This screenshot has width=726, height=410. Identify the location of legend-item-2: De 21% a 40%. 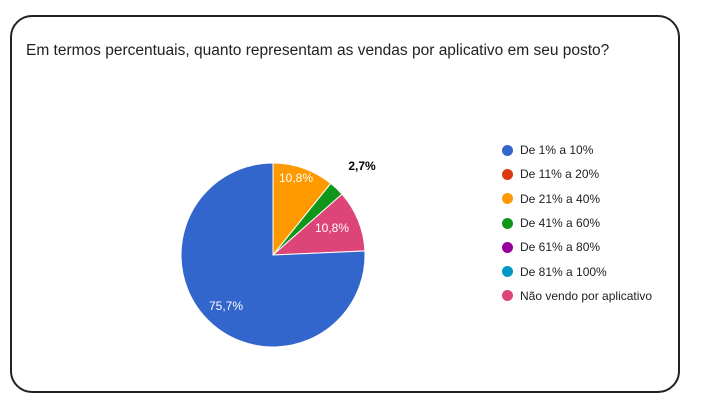
(577, 199).